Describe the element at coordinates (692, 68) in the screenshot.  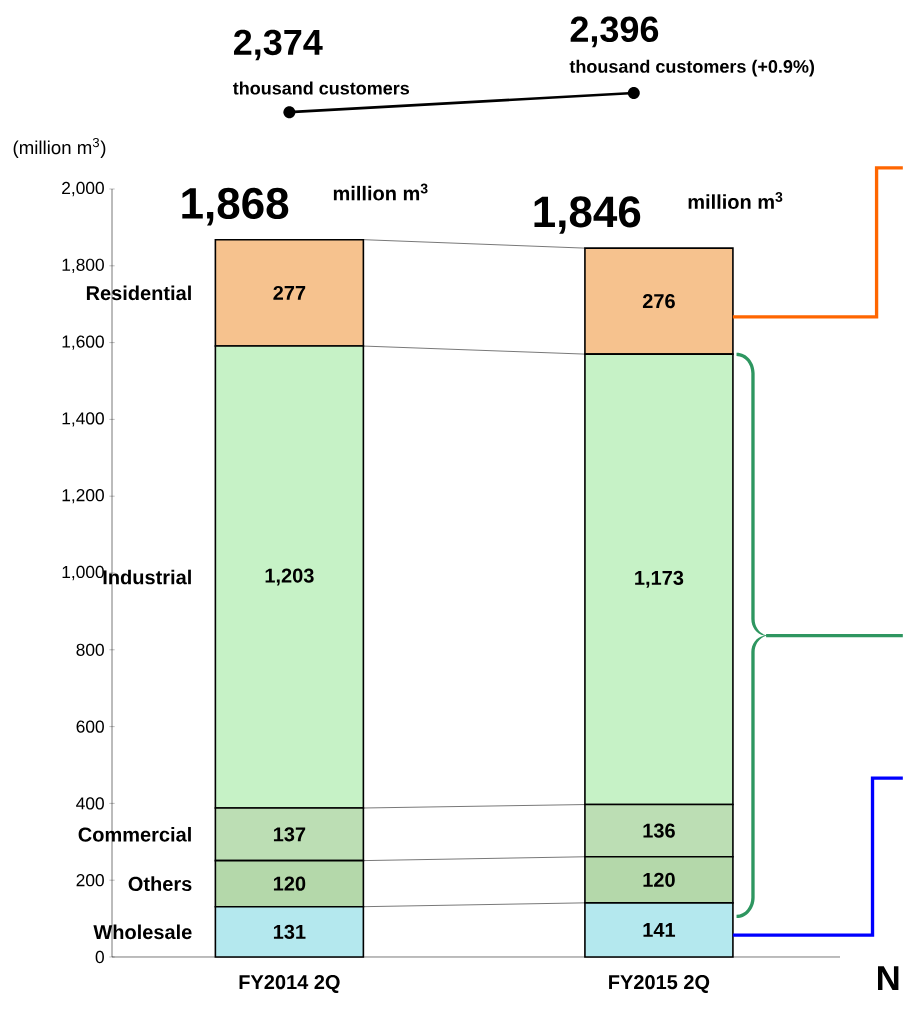
I see `text: thousand customers (+0.9%)` at that location.